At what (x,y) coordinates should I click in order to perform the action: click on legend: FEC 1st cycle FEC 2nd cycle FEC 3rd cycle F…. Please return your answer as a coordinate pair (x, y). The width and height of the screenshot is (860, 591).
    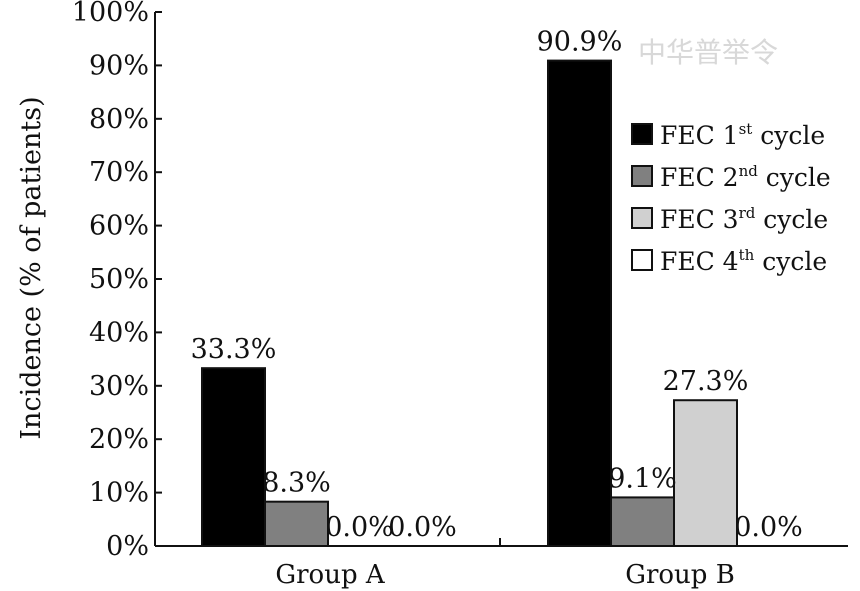
    Looking at the image, I should click on (731, 198).